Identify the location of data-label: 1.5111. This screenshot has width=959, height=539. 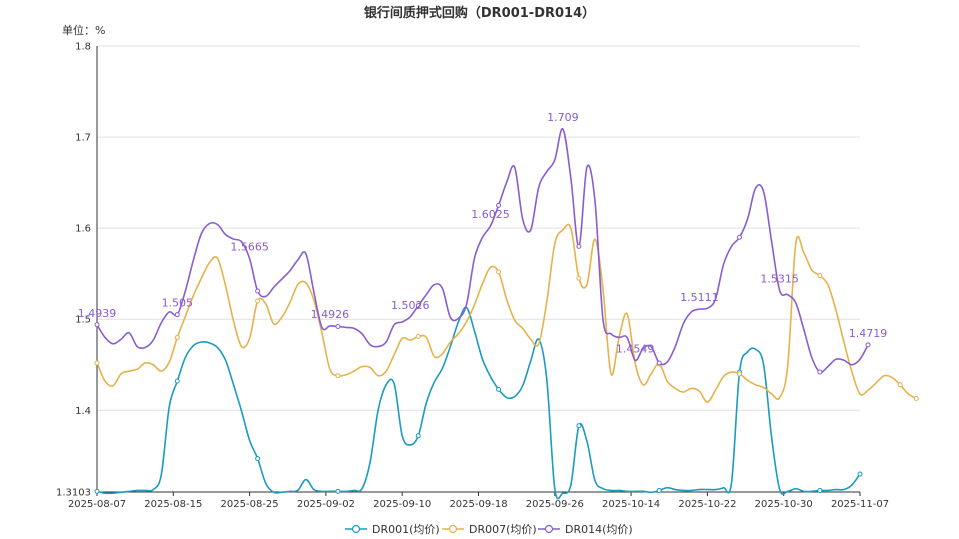
(699, 297).